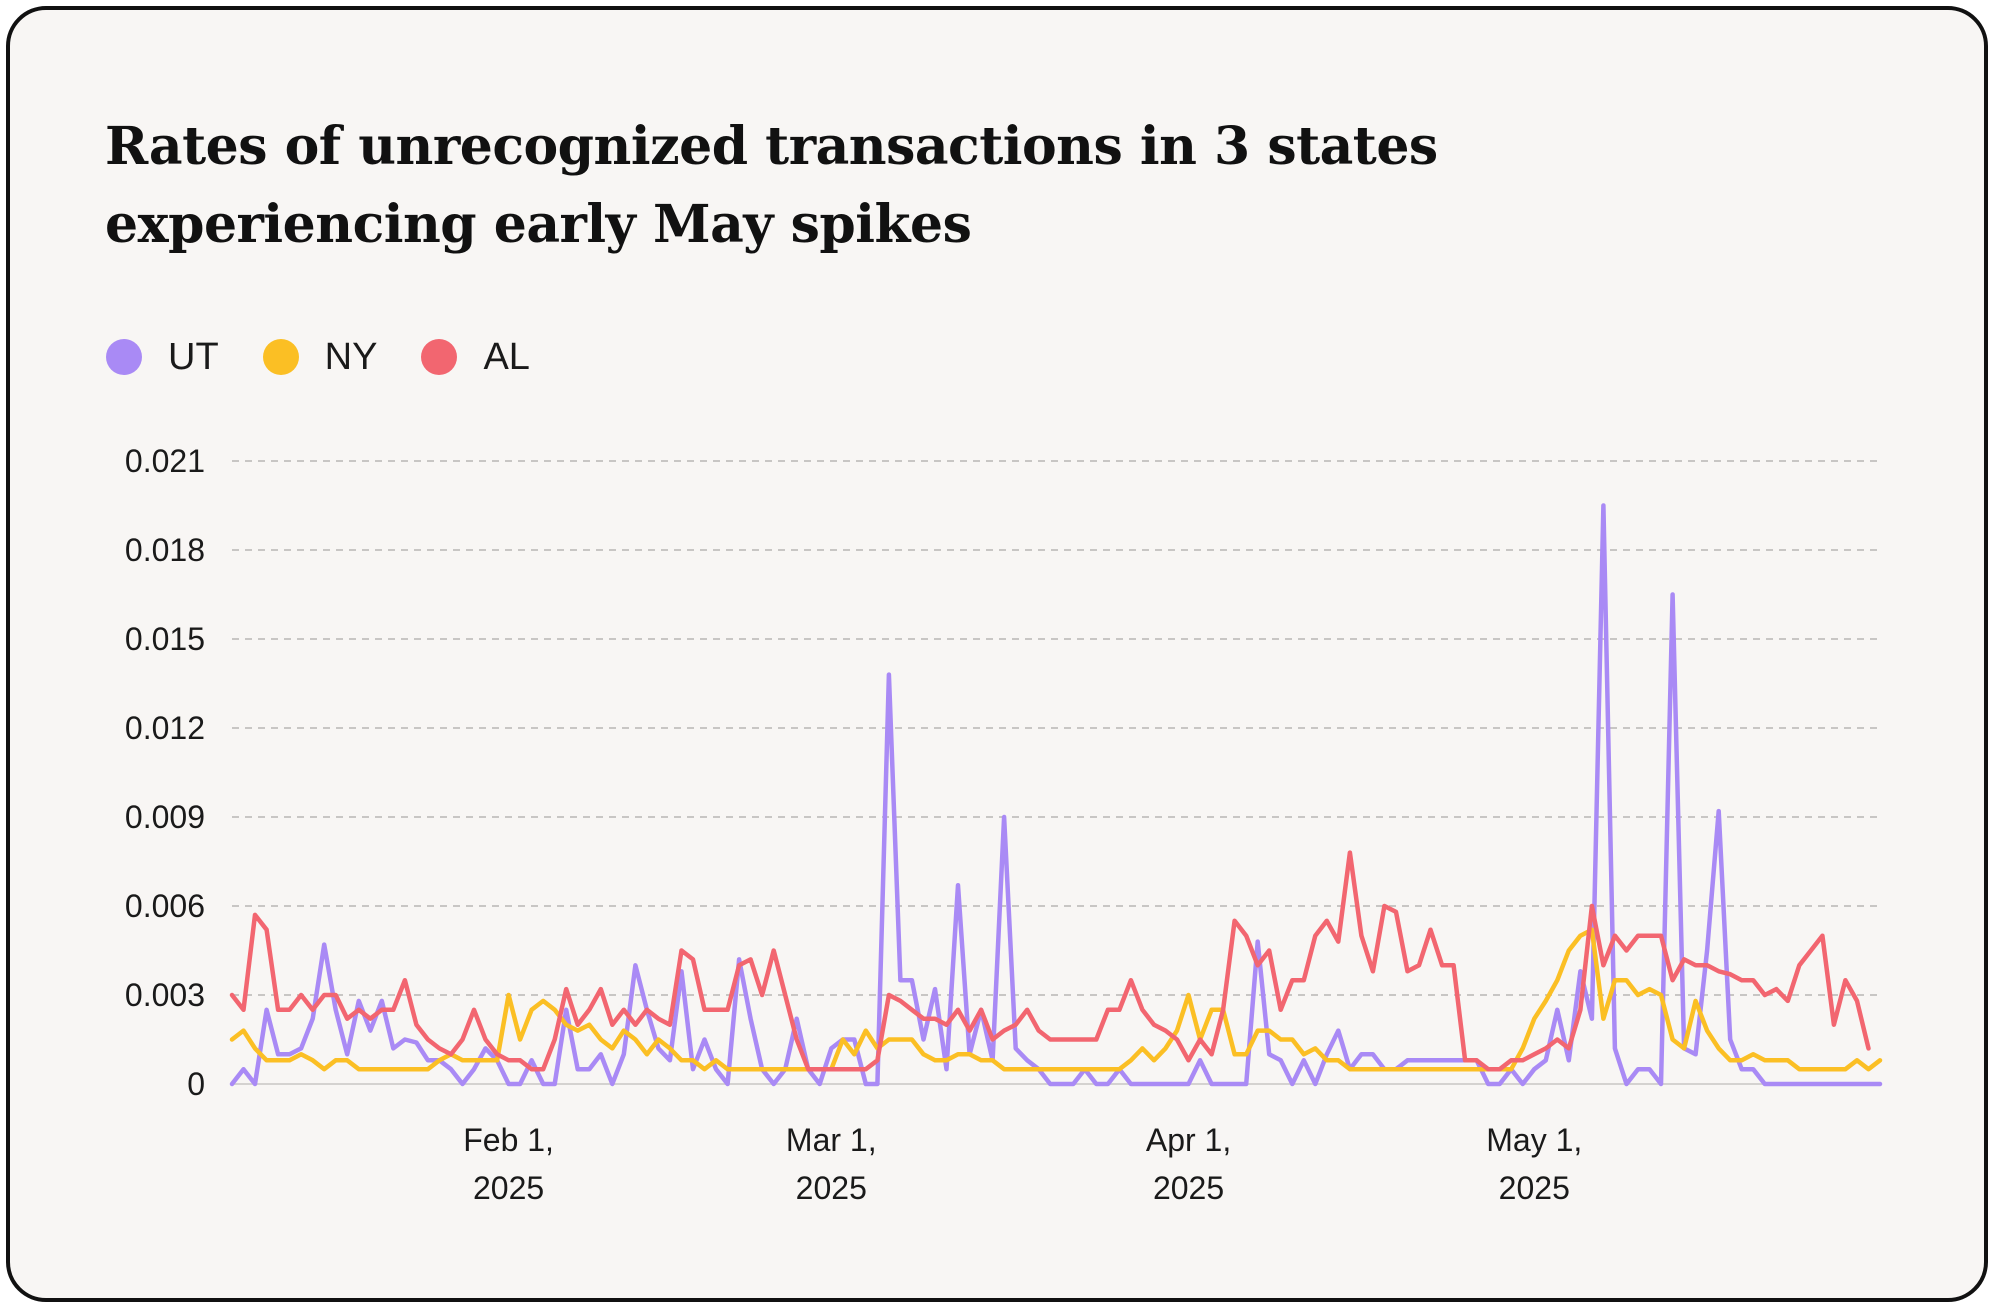  I want to click on legend-item-ny: NY, so click(320, 357).